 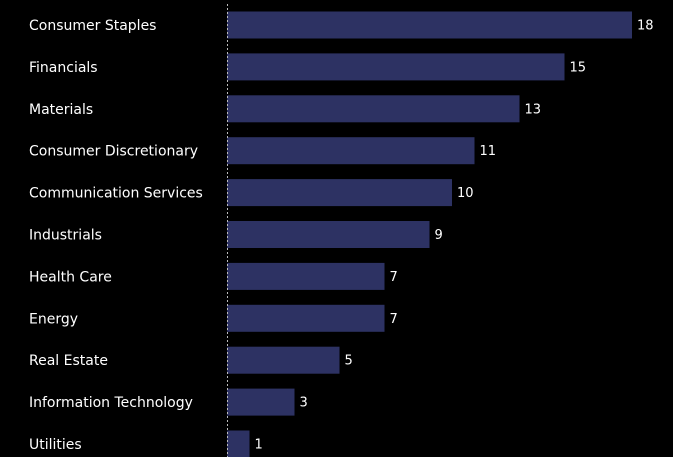 I want to click on category-label: Health Care, so click(x=70, y=277).